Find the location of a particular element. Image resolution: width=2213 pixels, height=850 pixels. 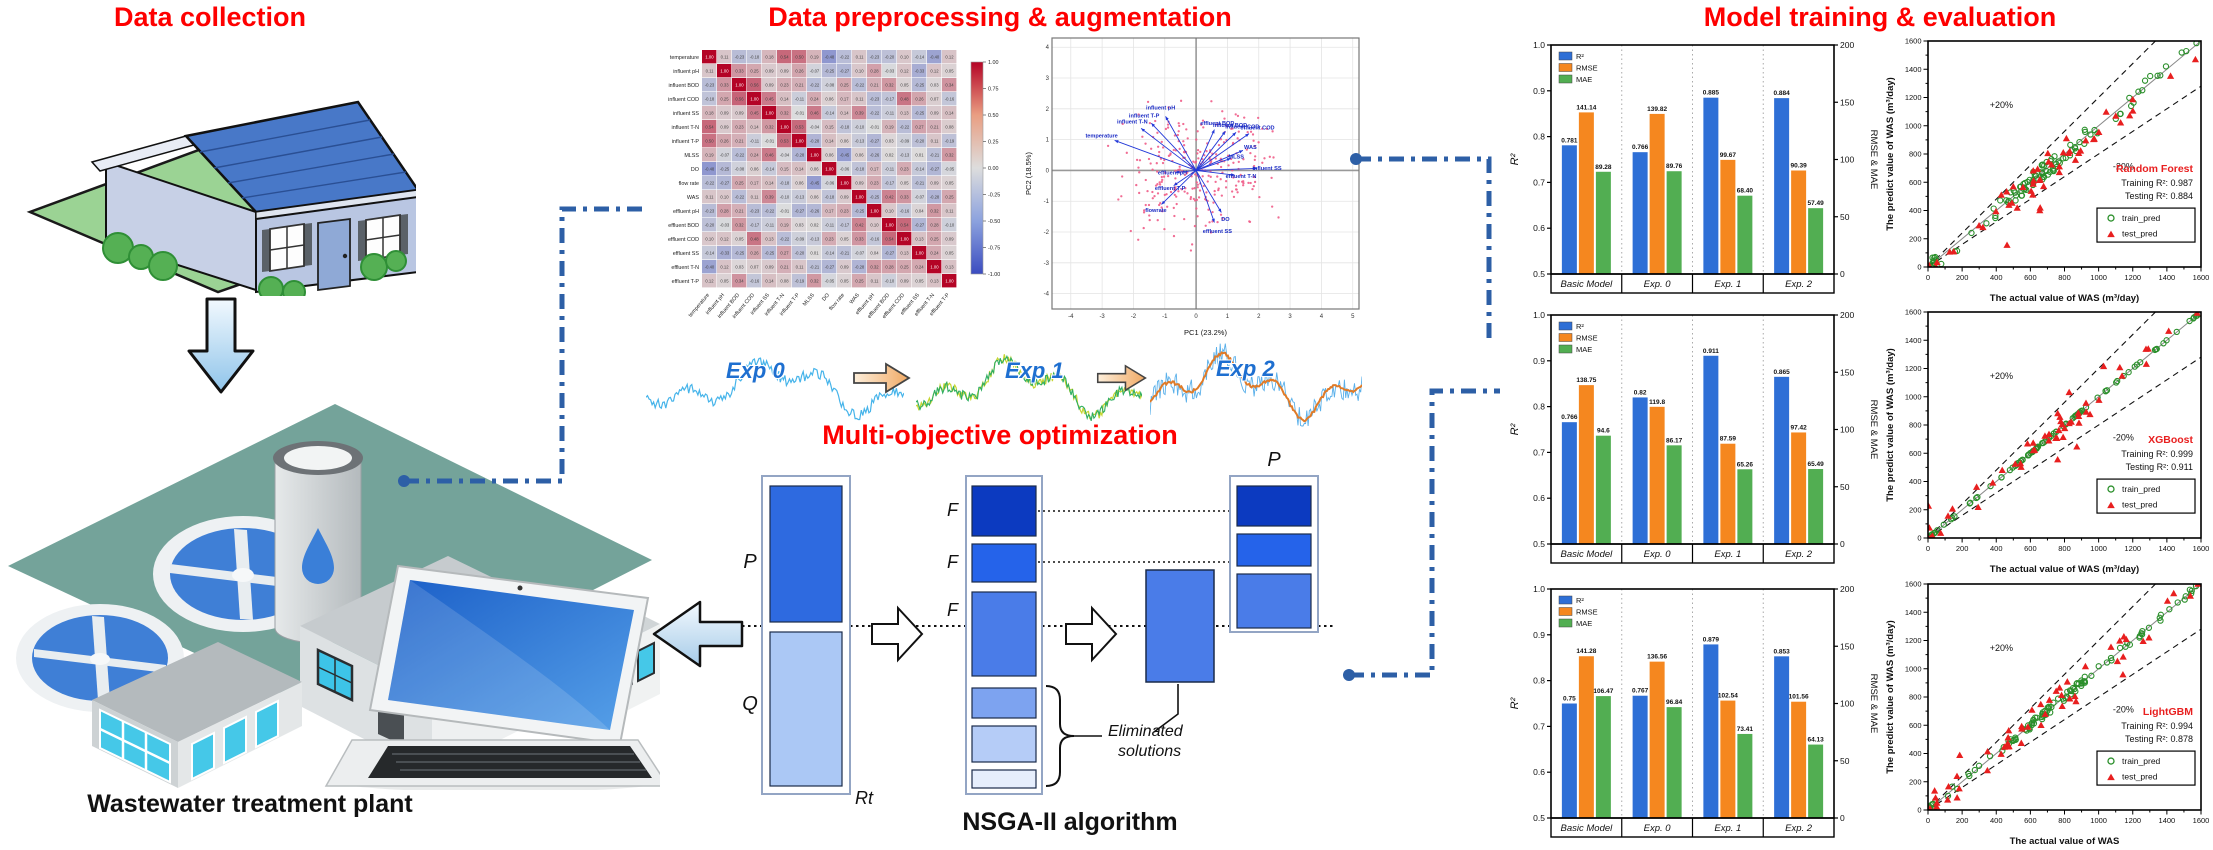

svg-text: -0.21 is located at coordinates (920, 183).